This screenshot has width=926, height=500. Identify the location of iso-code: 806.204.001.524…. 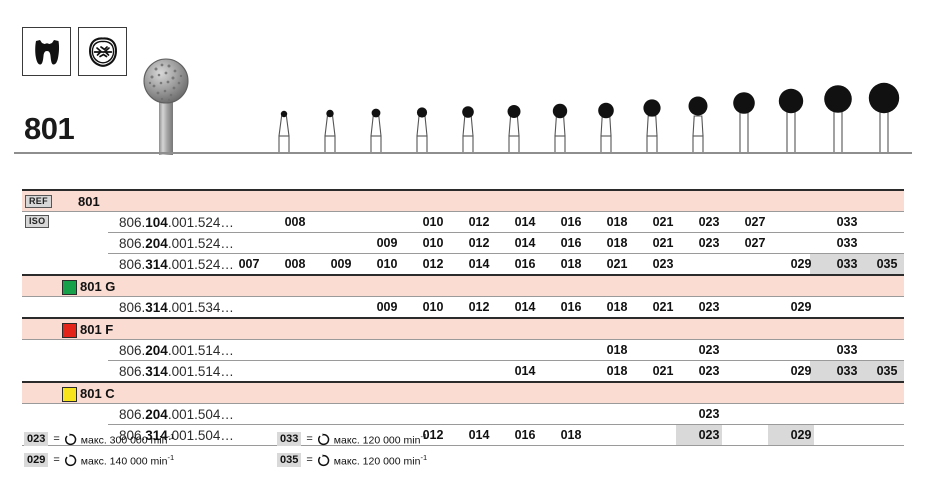
(176, 243).